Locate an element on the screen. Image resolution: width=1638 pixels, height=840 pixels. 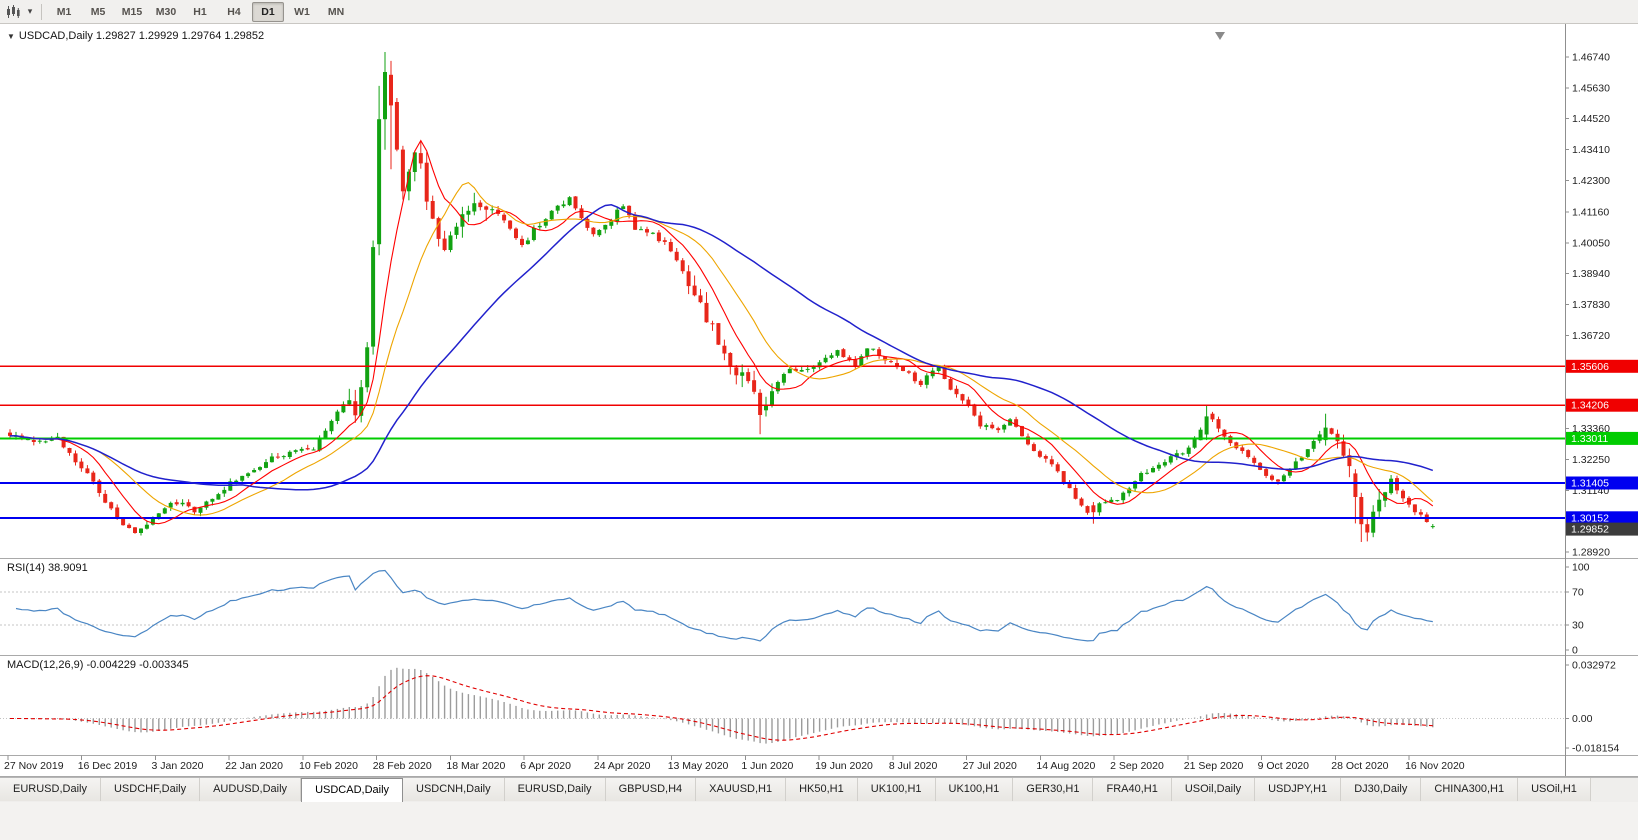
timeframe-group: M1 M5 M15 M30 H1 H4 D1 W1 MN is located at coordinates (200, 11).